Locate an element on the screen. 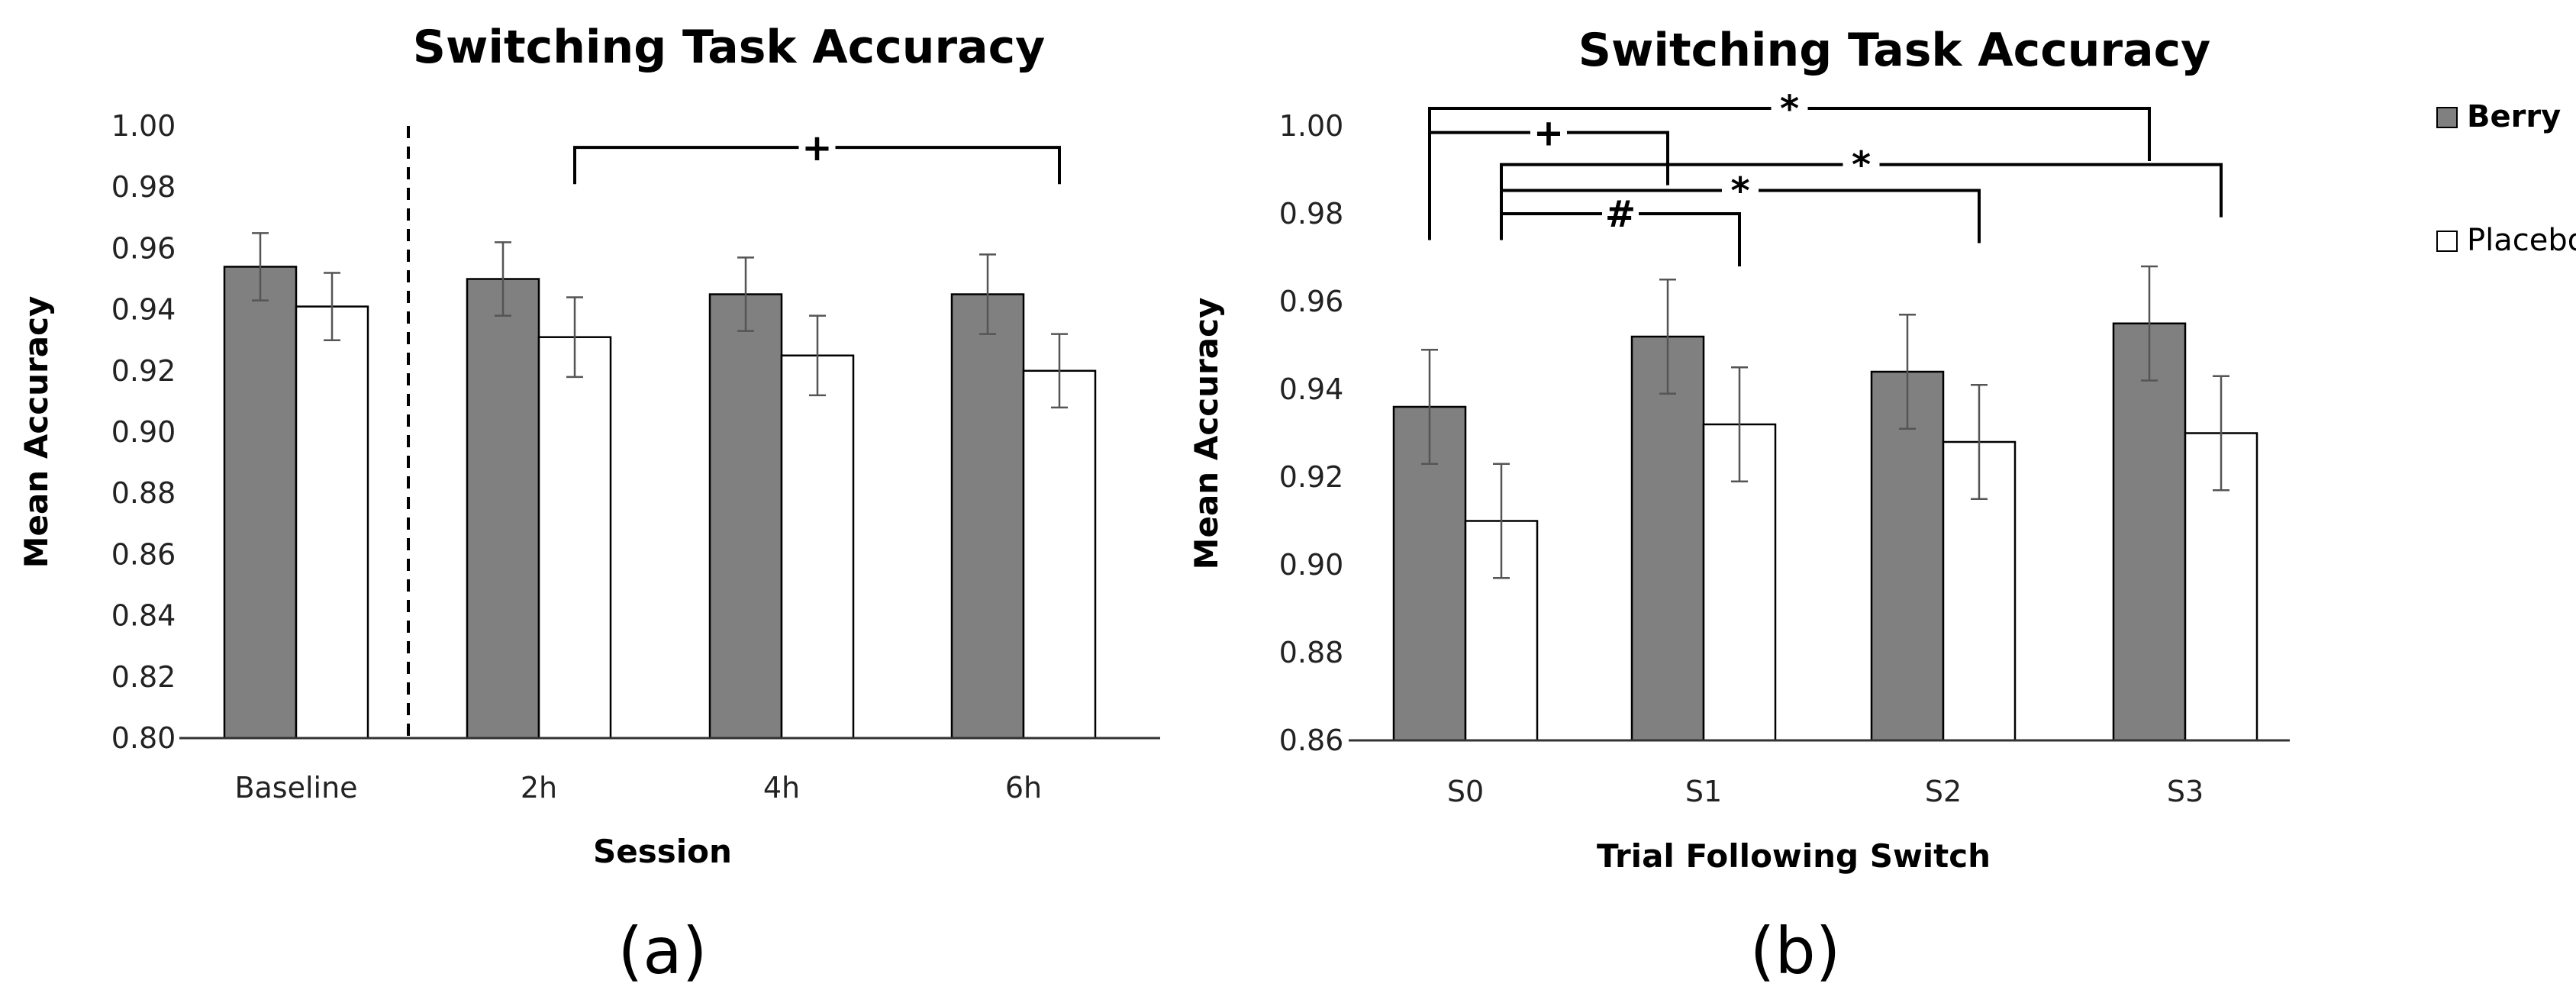 This screenshot has height=1006, width=2576. y-tick-label: 0.84 is located at coordinates (143, 616).